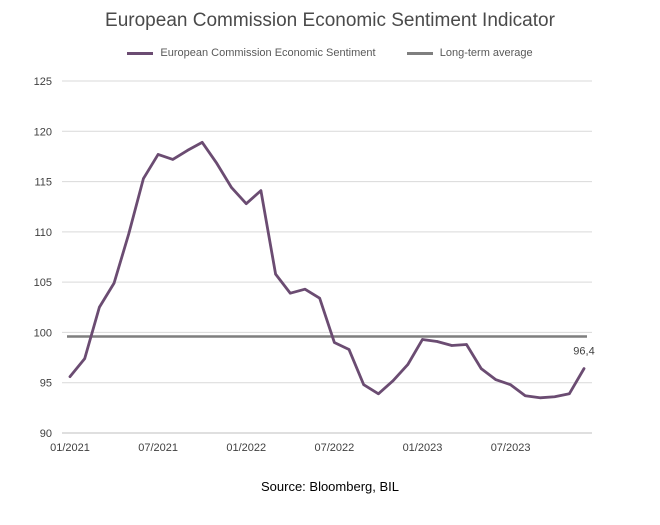  What do you see at coordinates (43, 333) in the screenshot?
I see `y-tick-label: 100` at bounding box center [43, 333].